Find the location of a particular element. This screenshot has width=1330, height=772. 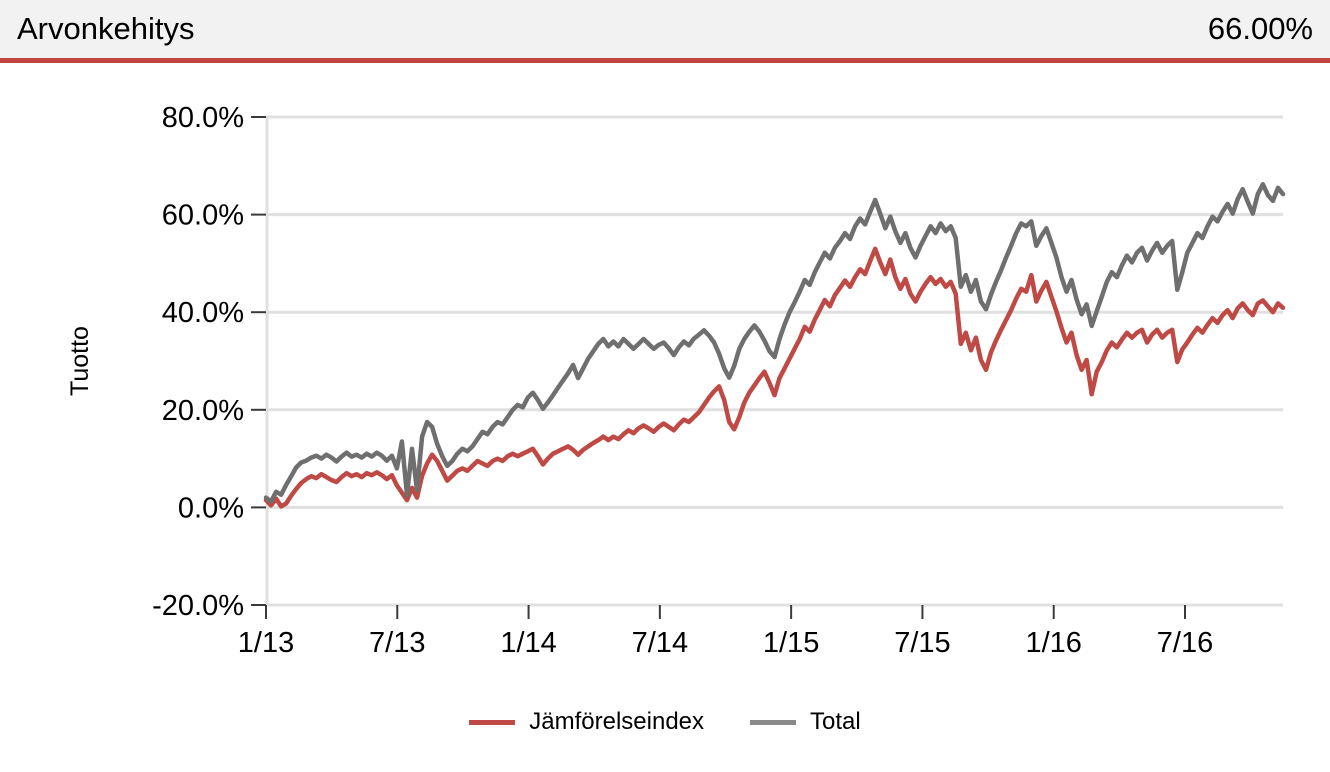

legend-label-total: Total is located at coordinates (835, 721).